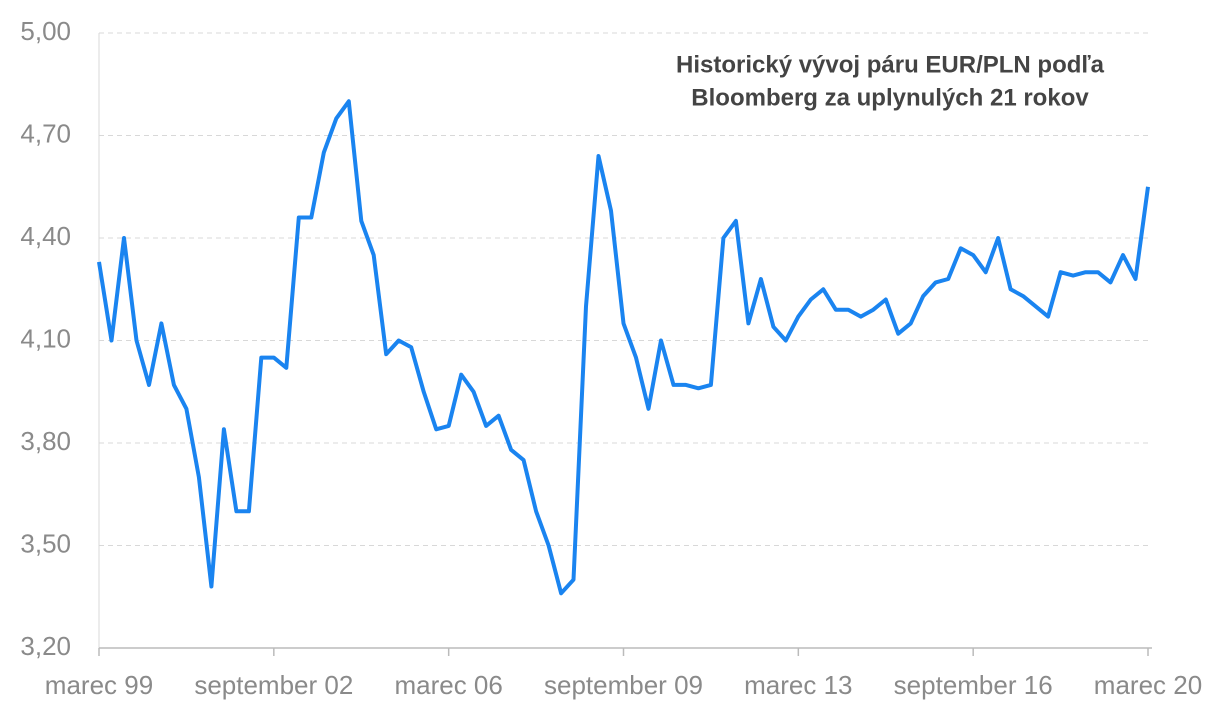 This screenshot has height=714, width=1219. I want to click on x-tick-label: marec 13, so click(798, 685).